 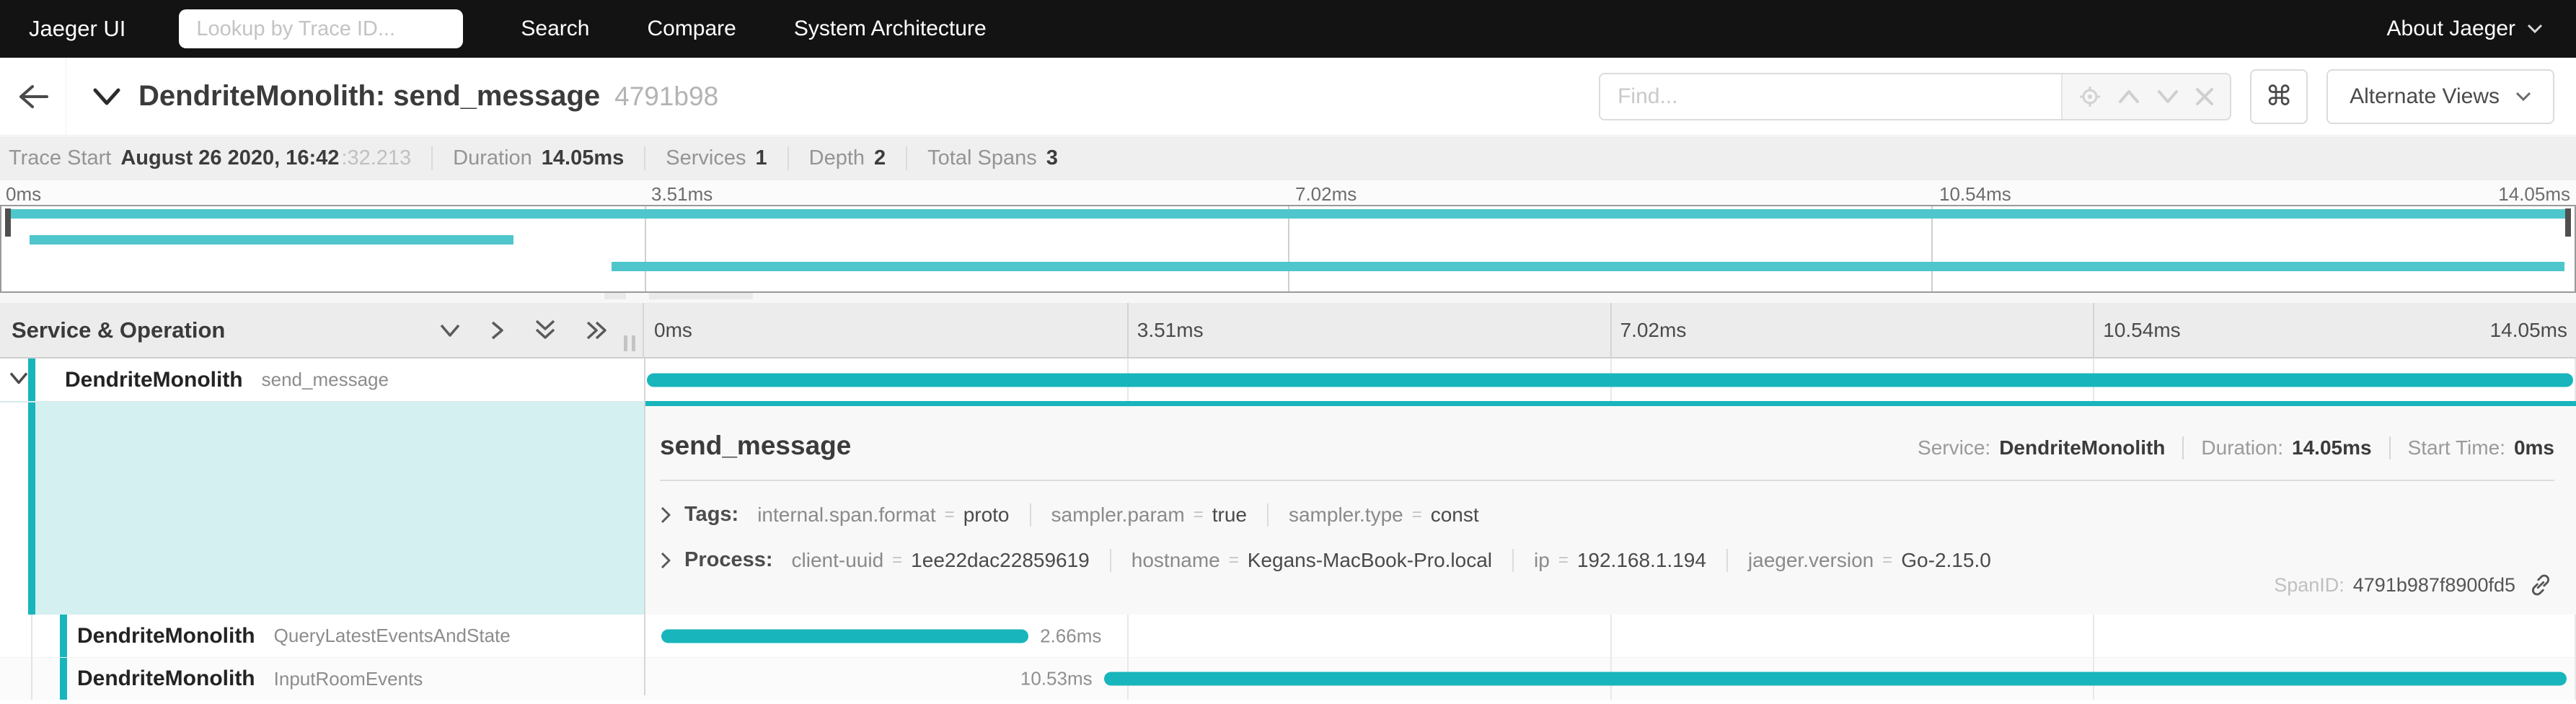 I want to click on nav-link-compare: Compare, so click(x=691, y=29).